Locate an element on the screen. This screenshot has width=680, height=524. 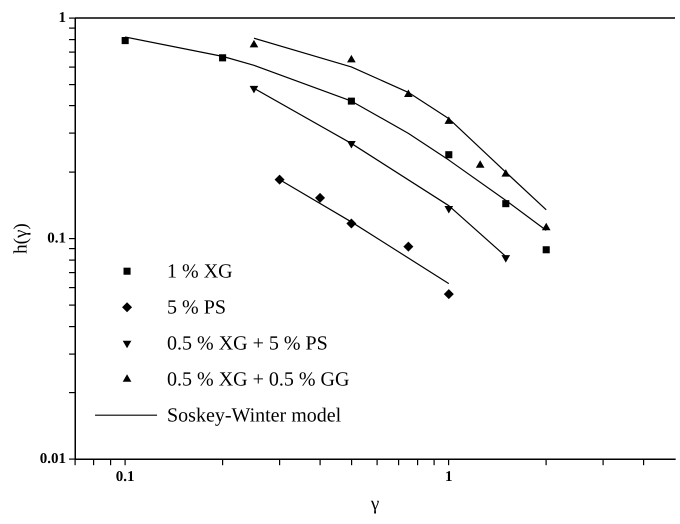
y-tick-label: 0.01 is located at coordinates (53, 459).